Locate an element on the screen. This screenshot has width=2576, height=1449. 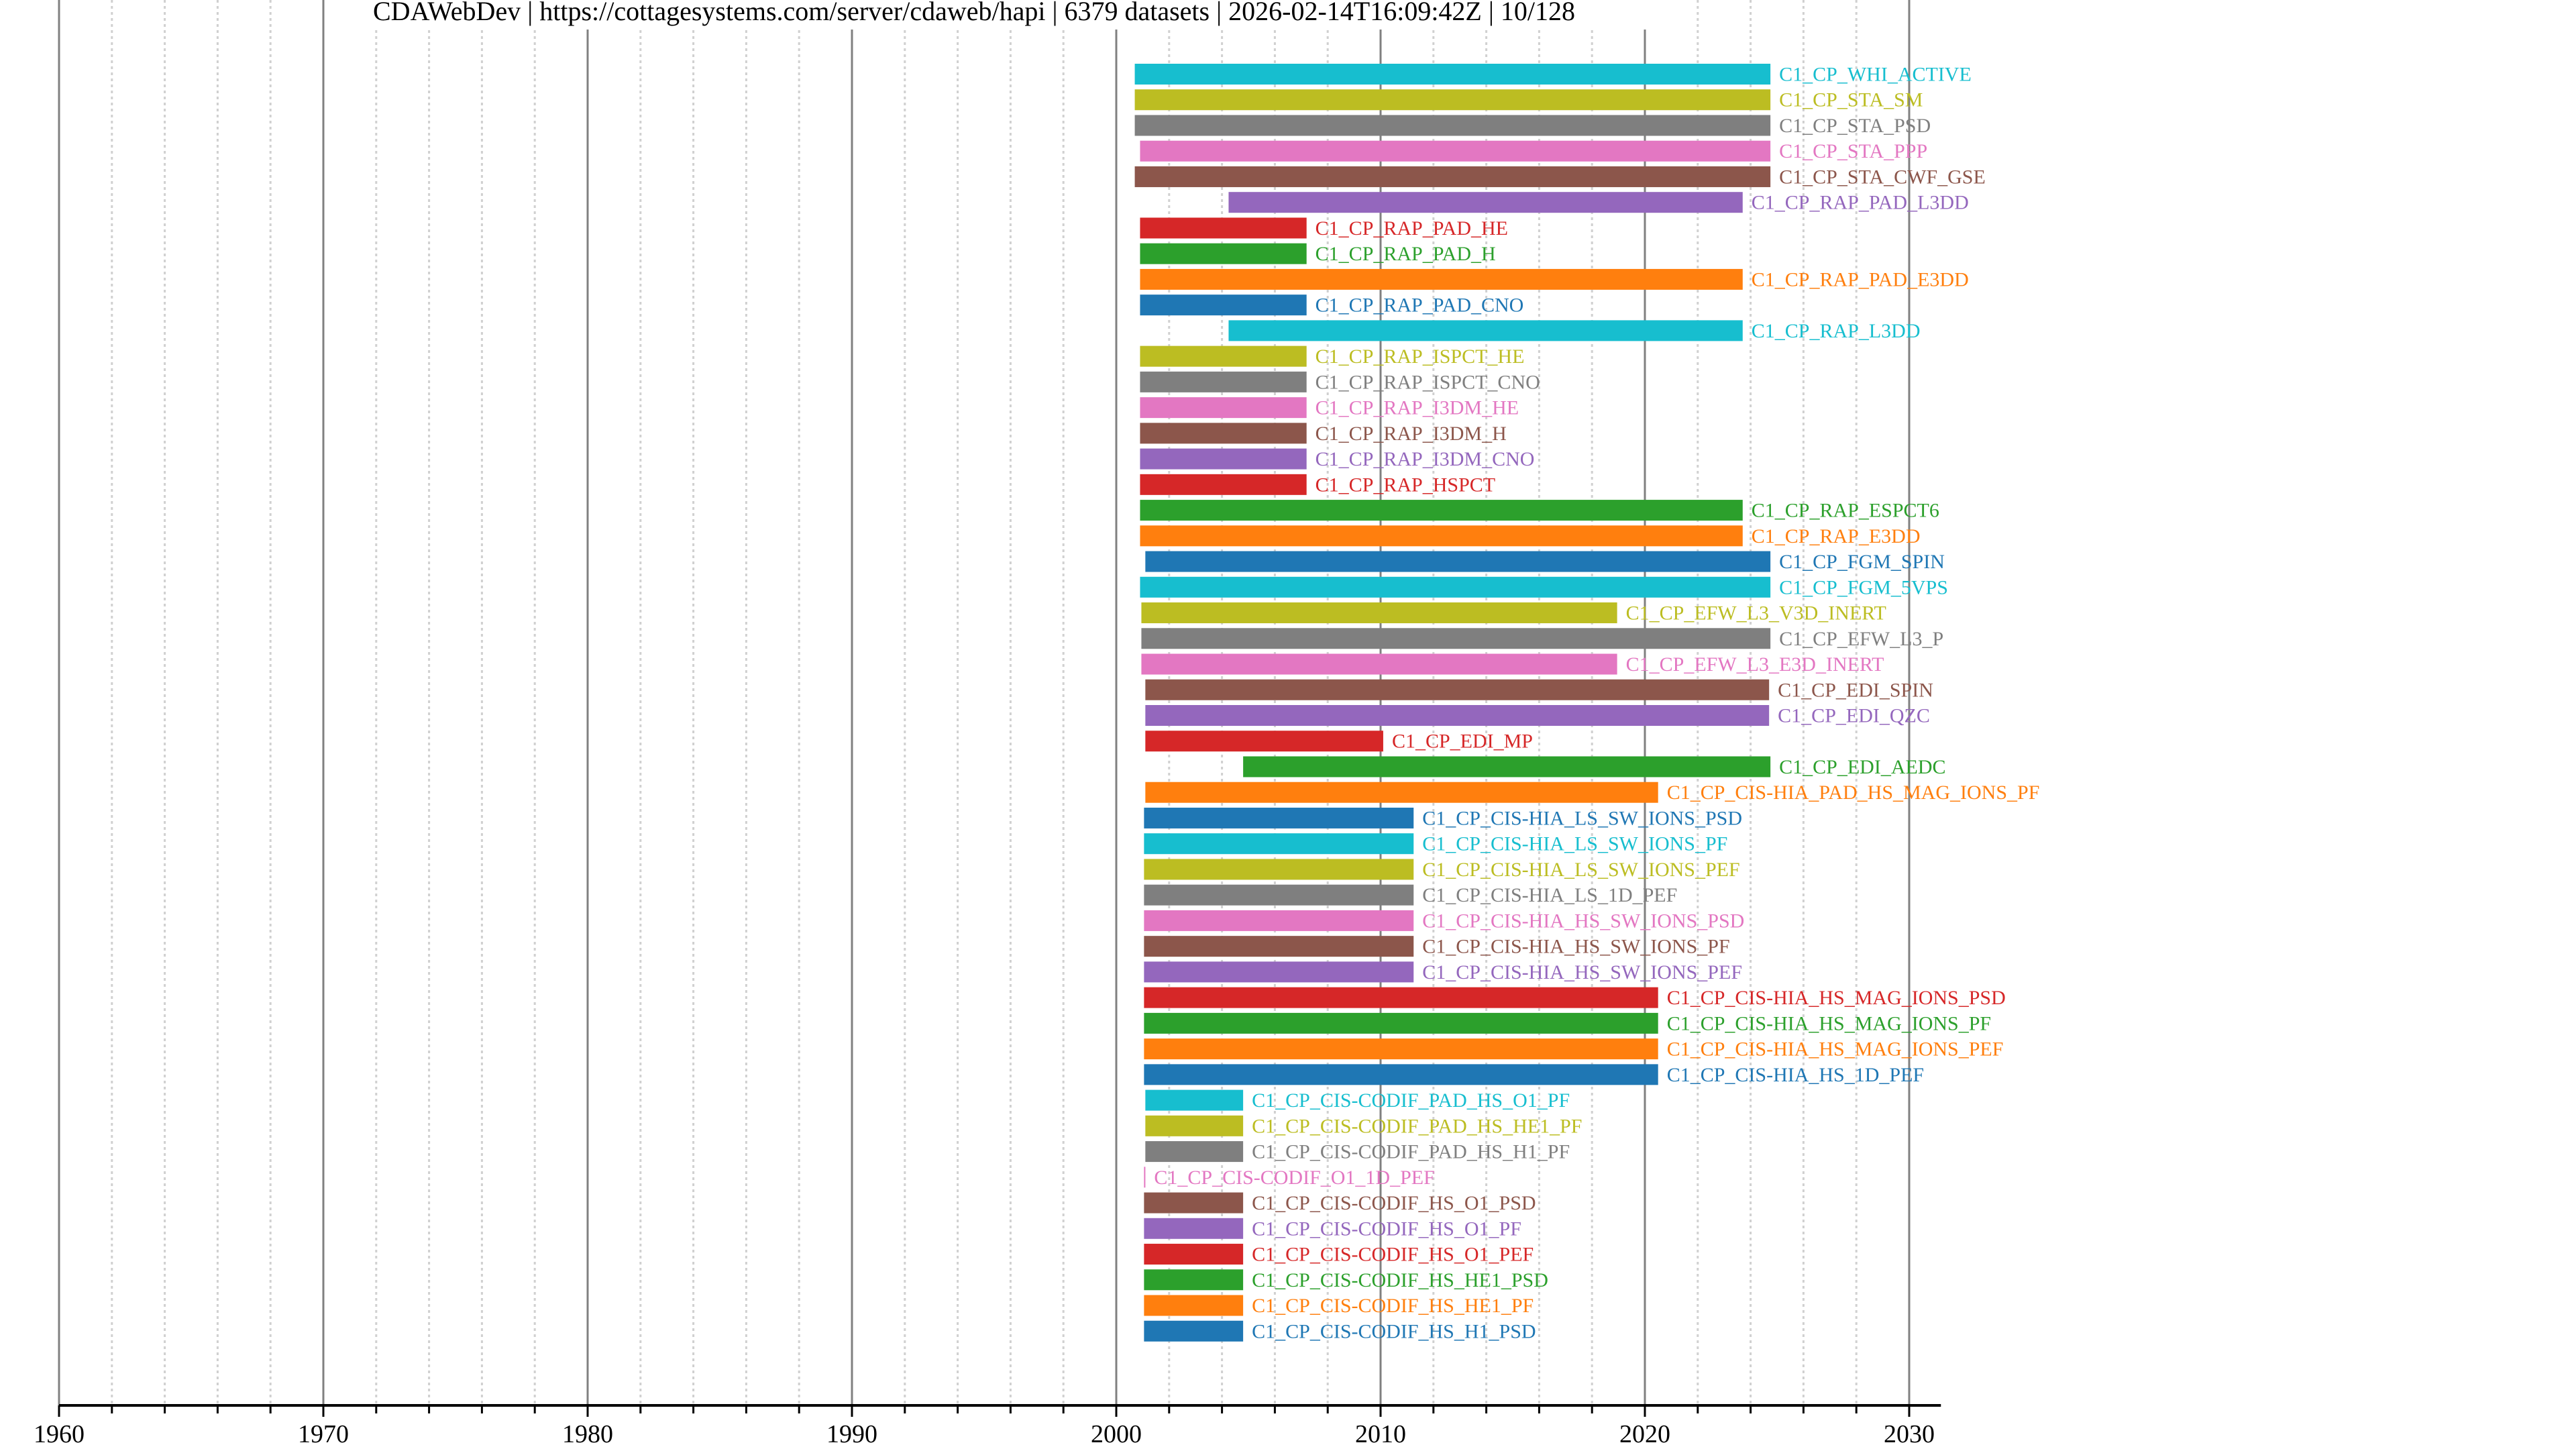
dataset-row: C1_CP_CIS-HIA_LS_SW_IONS_PSD is located at coordinates (1443, 818).